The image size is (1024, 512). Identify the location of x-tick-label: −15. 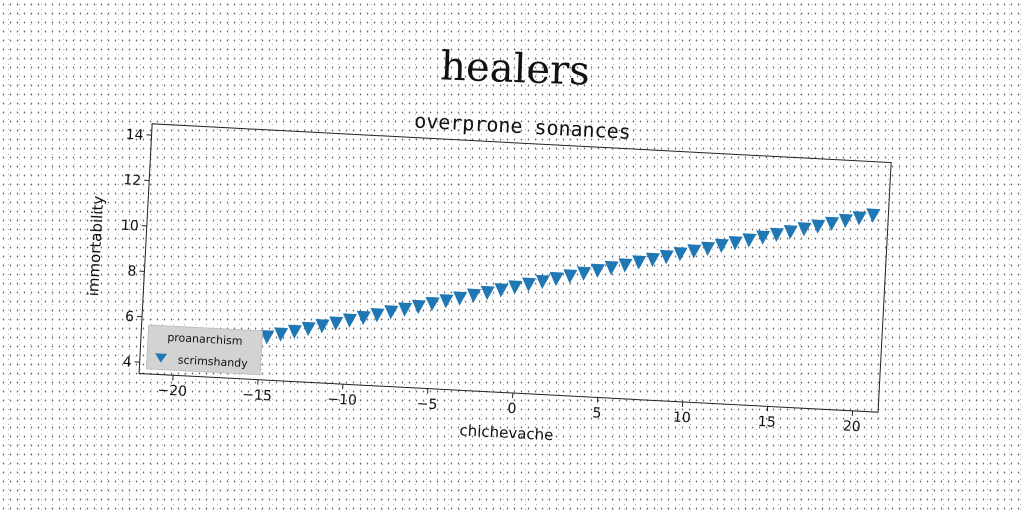
(257, 396).